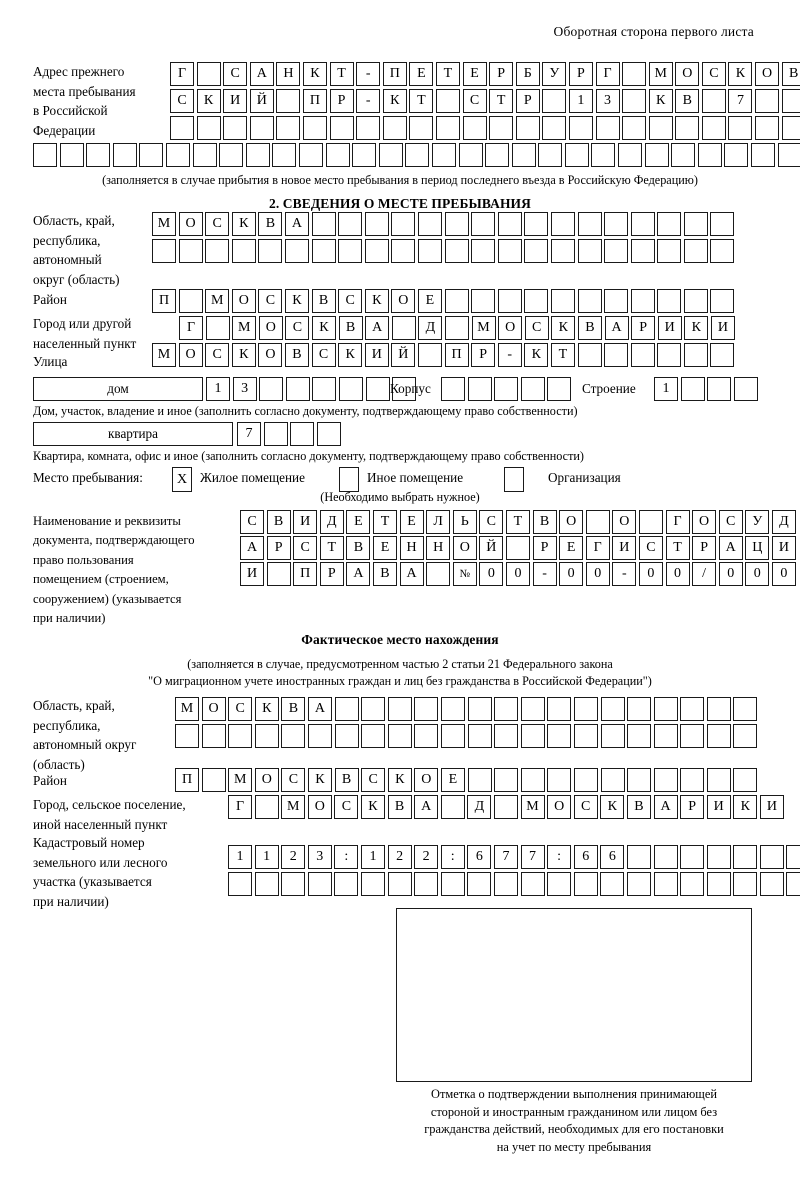 The height and width of the screenshot is (1180, 800). What do you see at coordinates (399, 857) in the screenshot?
I see `char-cell: 2` at bounding box center [399, 857].